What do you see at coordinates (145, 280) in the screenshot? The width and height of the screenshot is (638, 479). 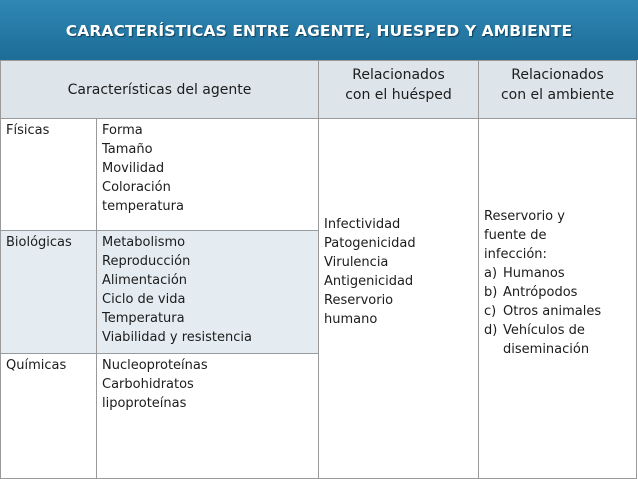 I see `list-item: Alimentación` at bounding box center [145, 280].